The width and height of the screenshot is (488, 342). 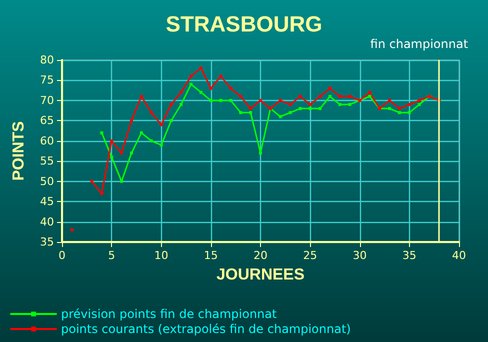 I want to click on y-tick-label: 55, so click(x=47, y=161).